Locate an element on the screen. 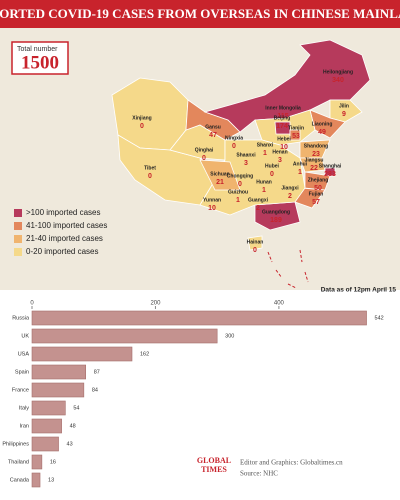 The image size is (400, 500). province-value: 22 is located at coordinates (314, 168).